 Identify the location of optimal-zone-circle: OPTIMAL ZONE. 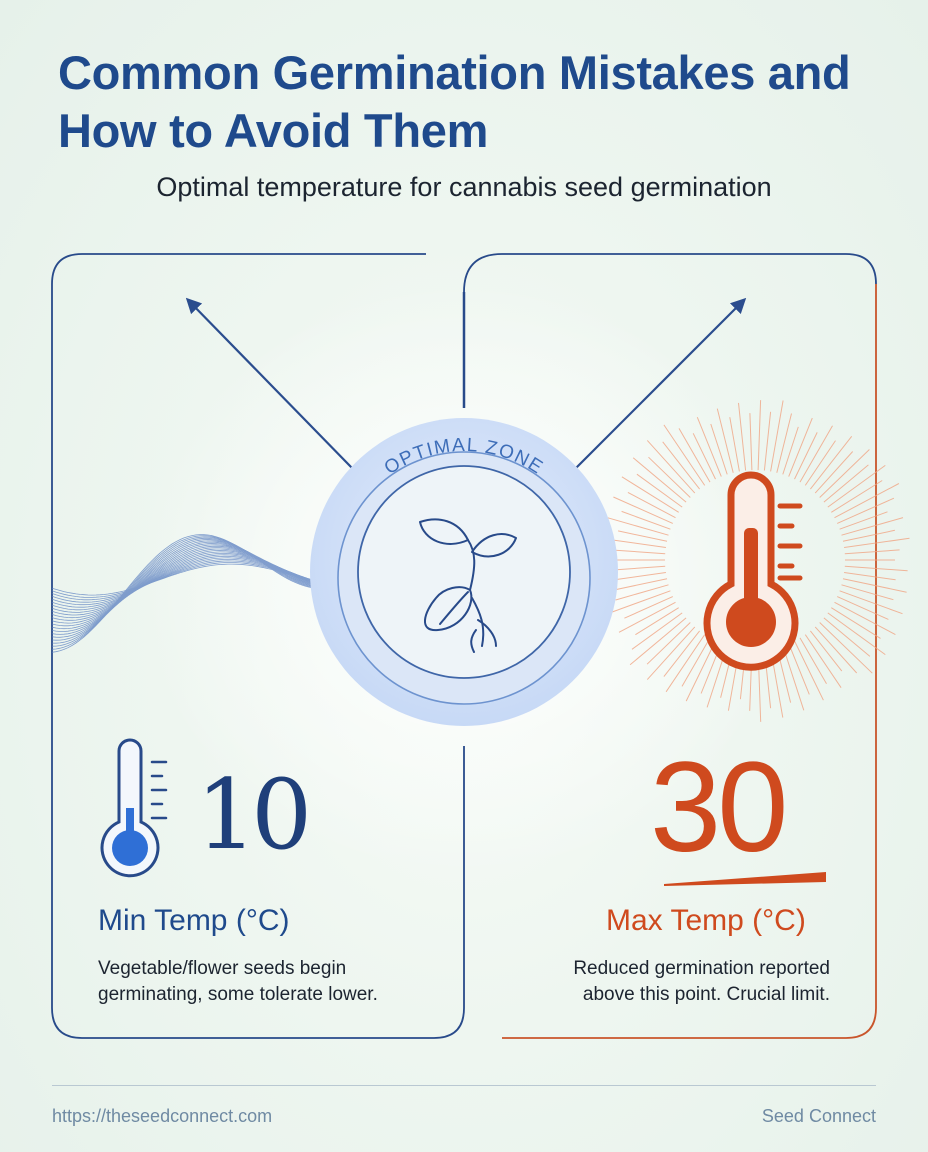
(464, 572).